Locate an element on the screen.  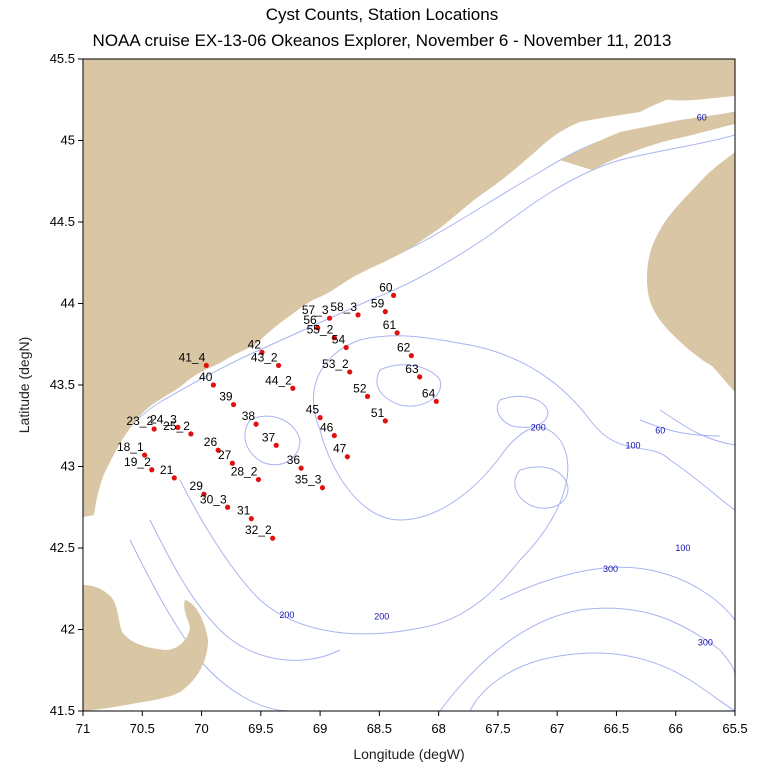
x-tick-label: 66.5 is located at coordinates (616, 728).